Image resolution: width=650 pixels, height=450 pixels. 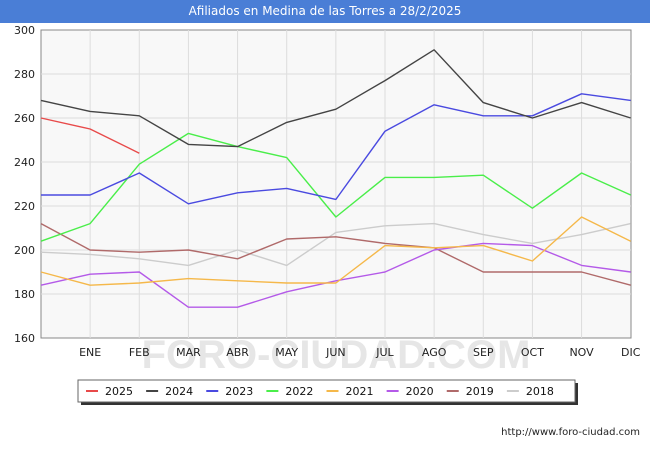 What do you see at coordinates (360, 391) in the screenshot?
I see `legend-label-2021: 2021` at bounding box center [360, 391].